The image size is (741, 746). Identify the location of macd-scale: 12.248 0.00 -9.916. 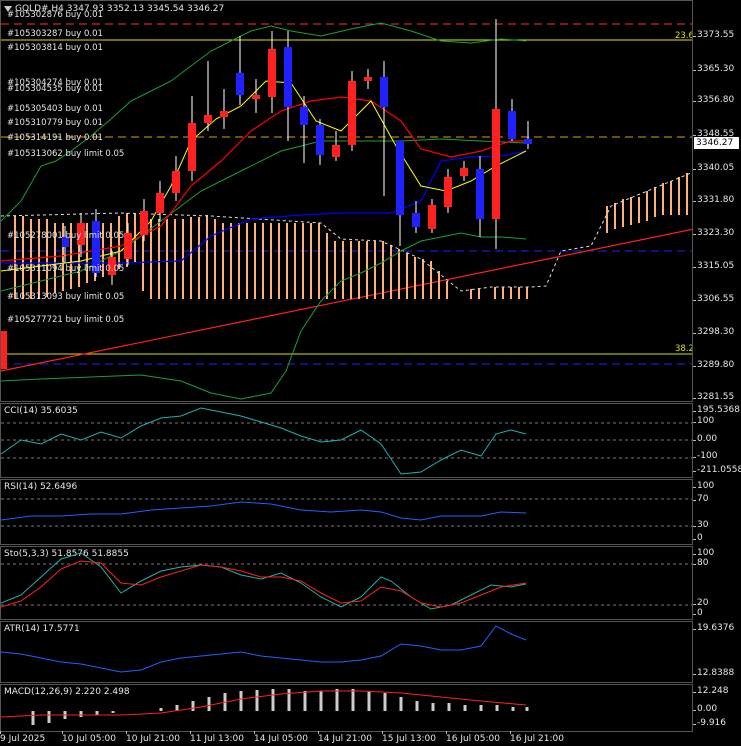
(716, 708).